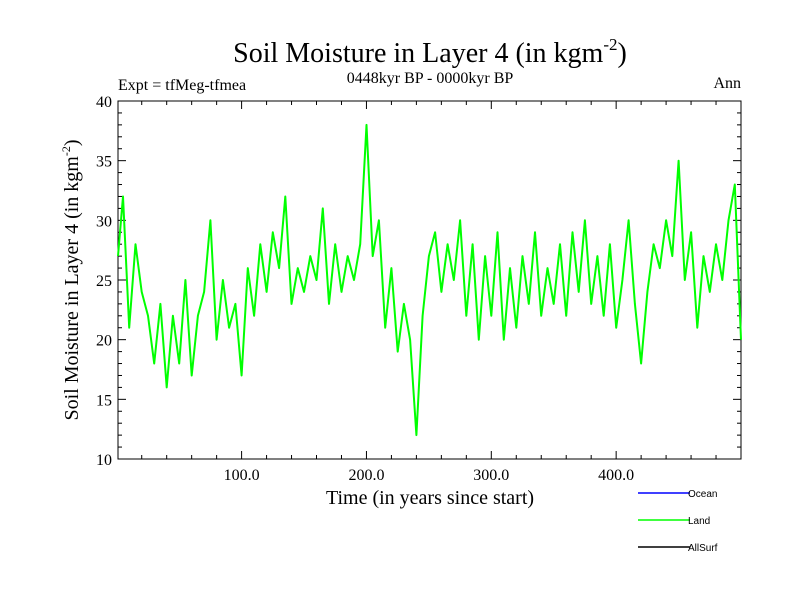  What do you see at coordinates (242, 475) in the screenshot?
I see `x-tick-label: 100.0` at bounding box center [242, 475].